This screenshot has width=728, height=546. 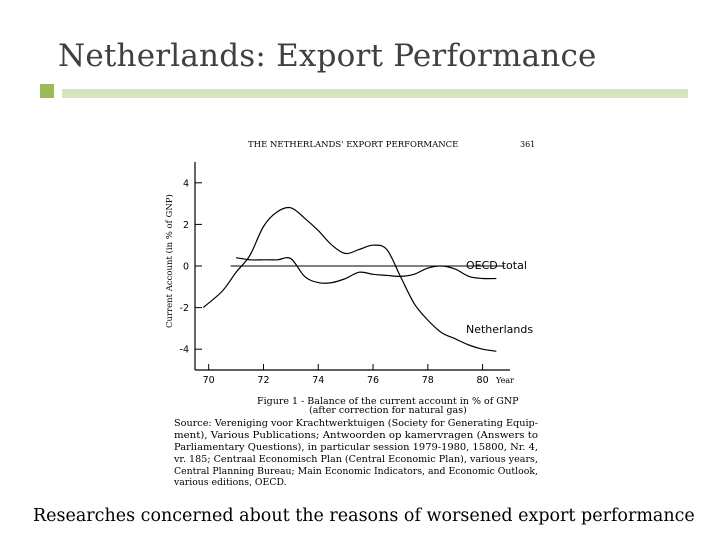 I want to click on scan-header: THE NETHERLANDS' EXPORT PERFORMANCE, so click(x=353, y=145).